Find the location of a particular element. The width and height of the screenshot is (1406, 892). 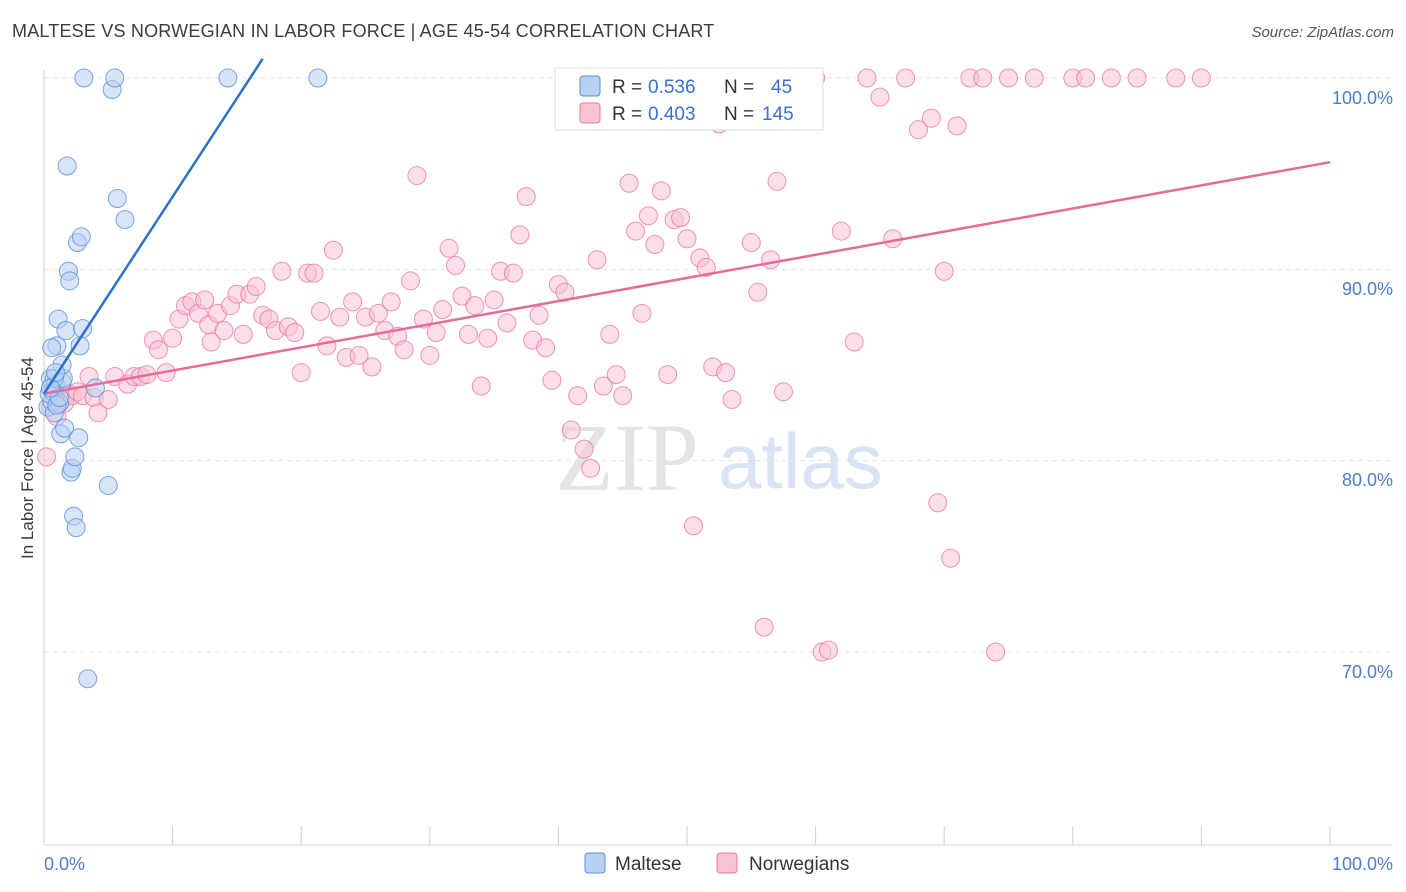

watermark-zip: ZIP is located at coordinates (627, 457).